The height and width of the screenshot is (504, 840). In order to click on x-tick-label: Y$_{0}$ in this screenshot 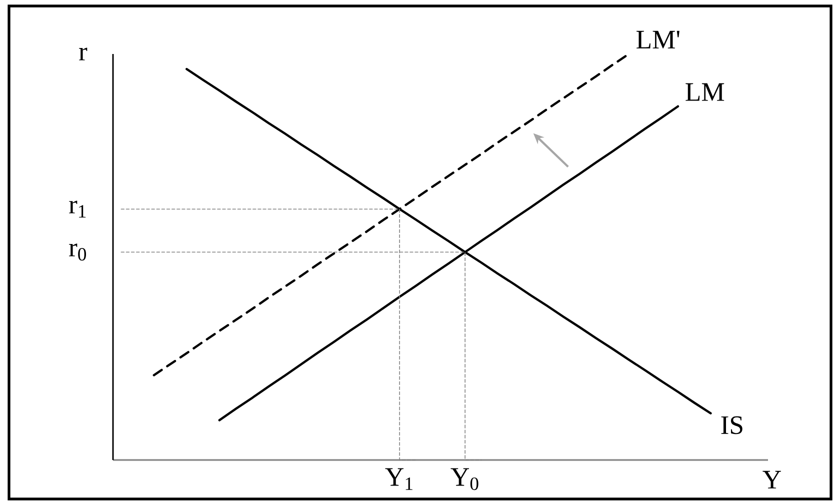, I will do `click(464, 479)`.